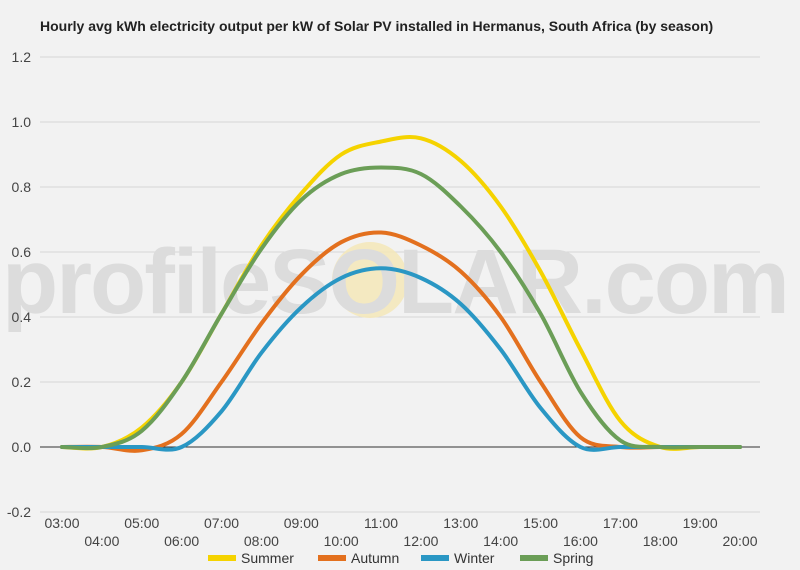  I want to click on x-tick-label: 17:00, so click(620, 523).